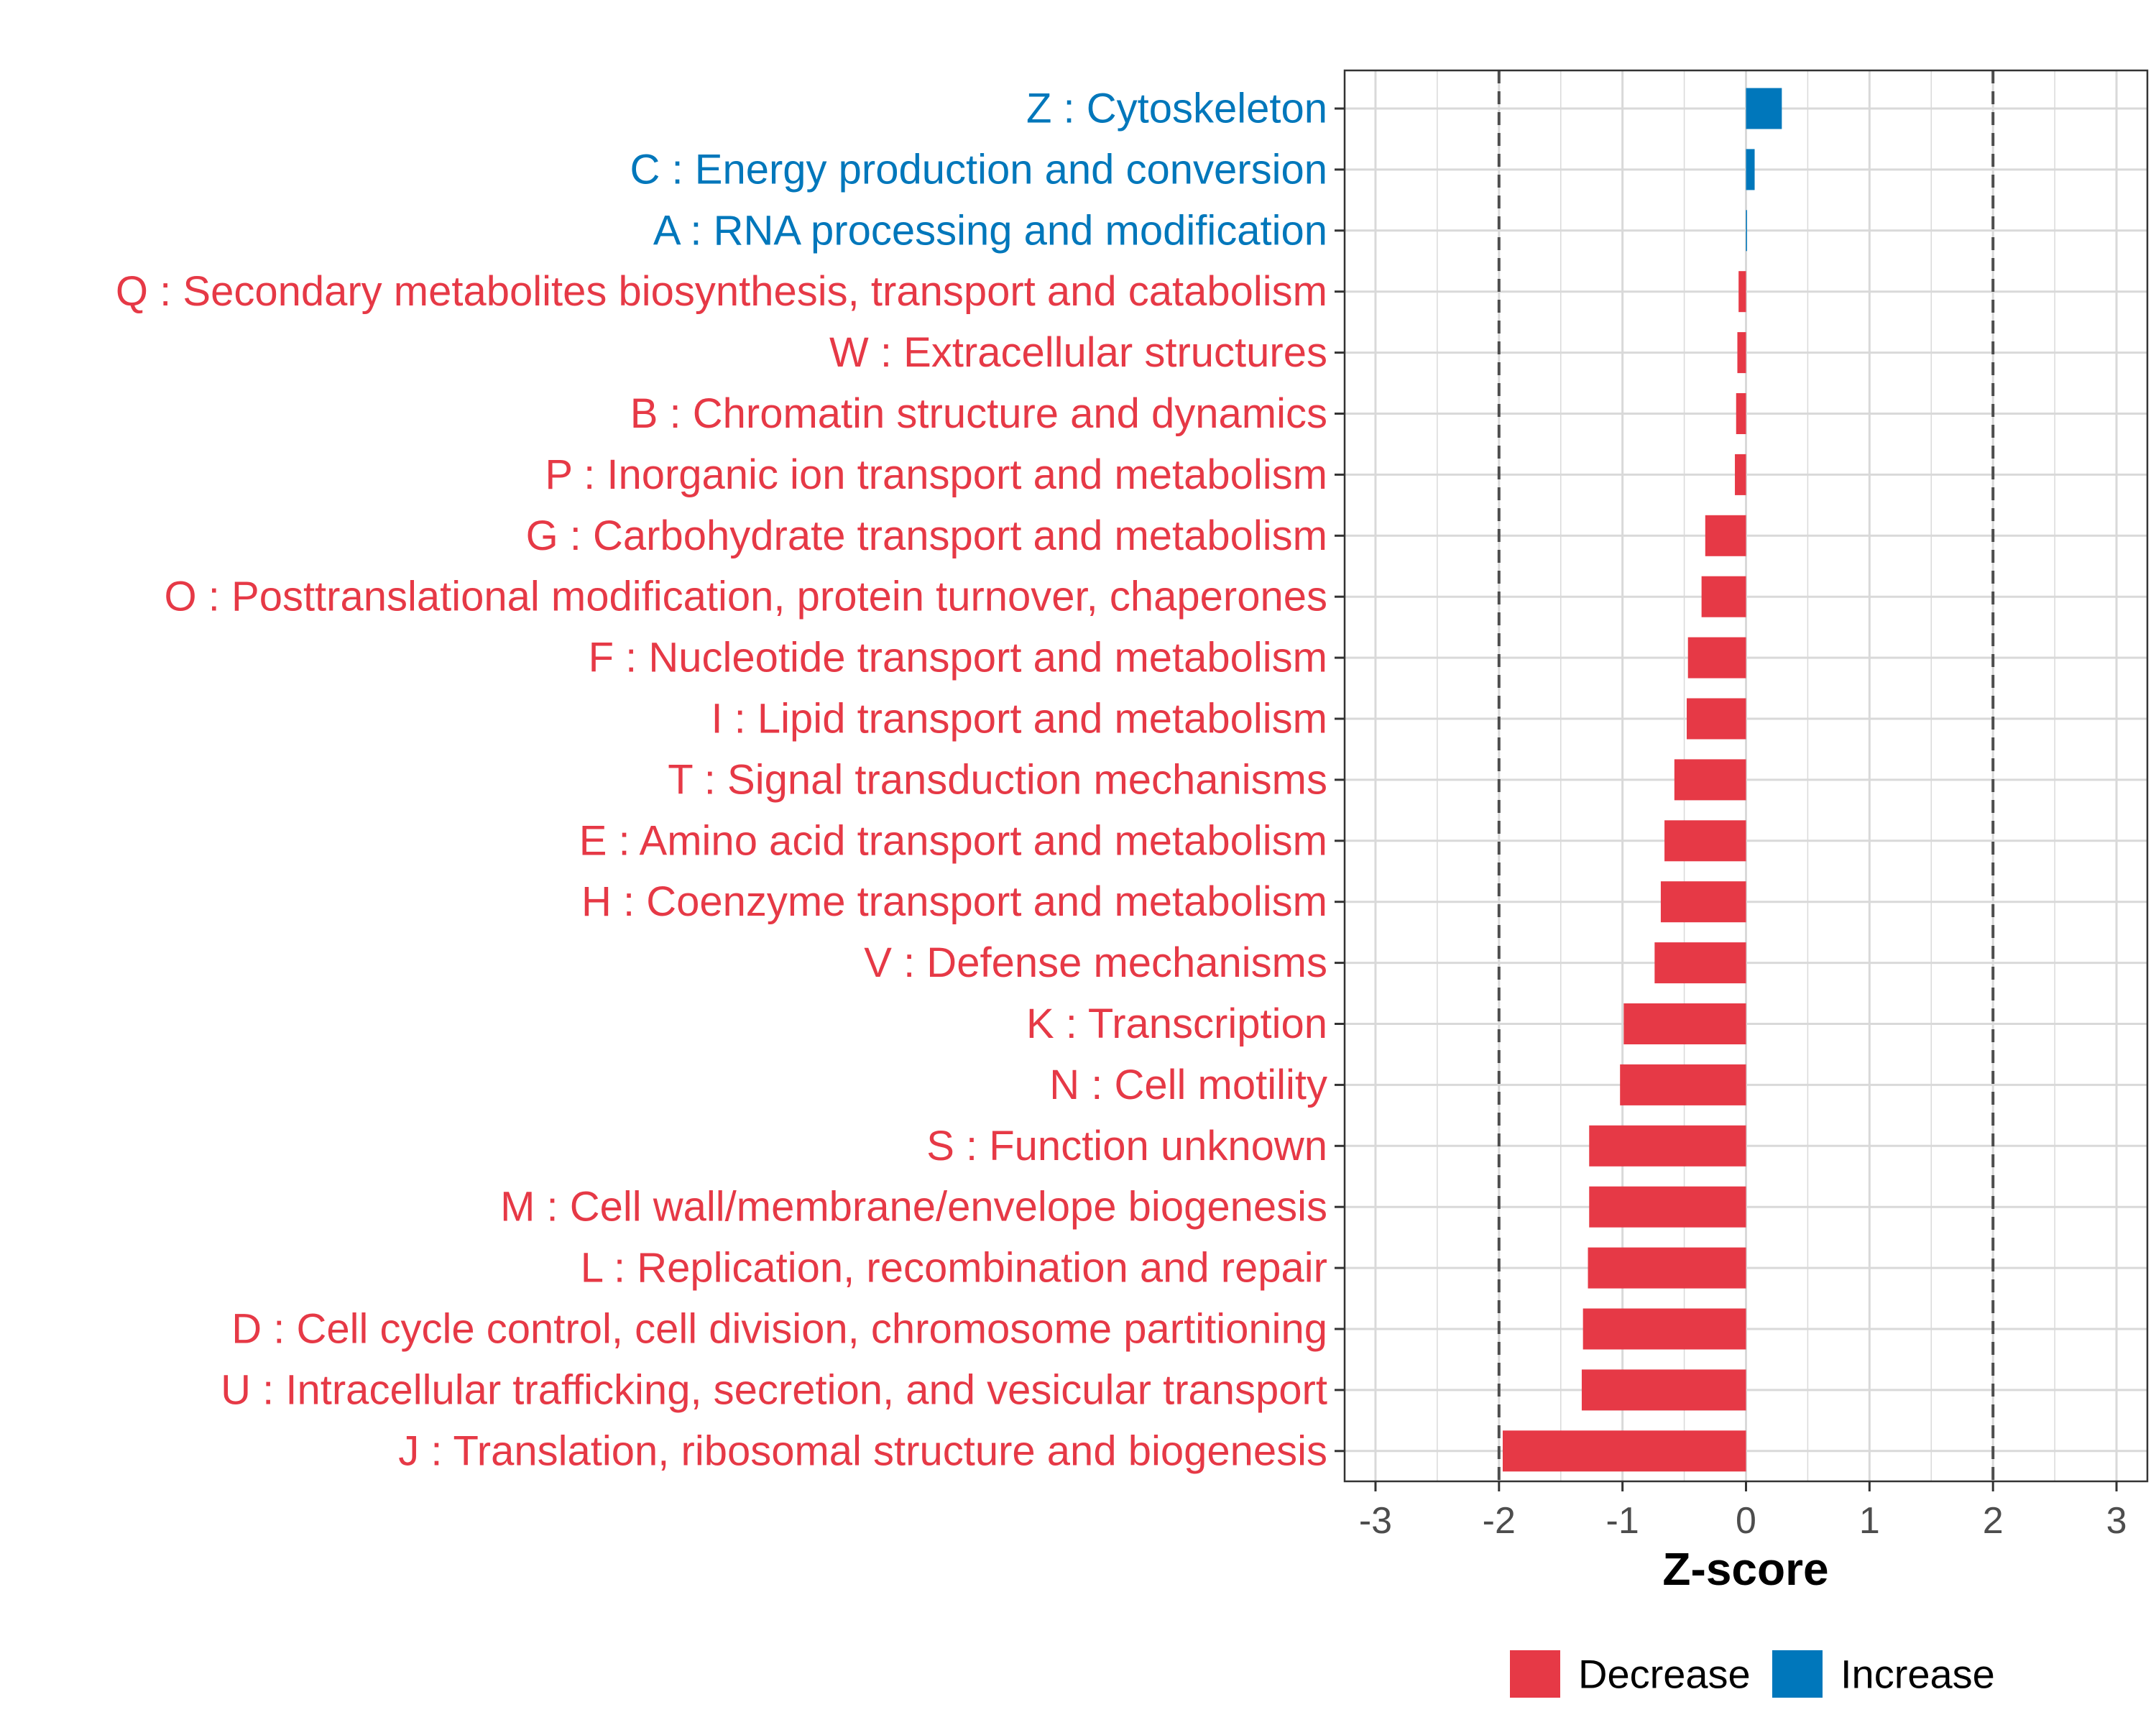 This screenshot has height=1725, width=2156. I want to click on x-tick-label: 0, so click(1746, 1521).